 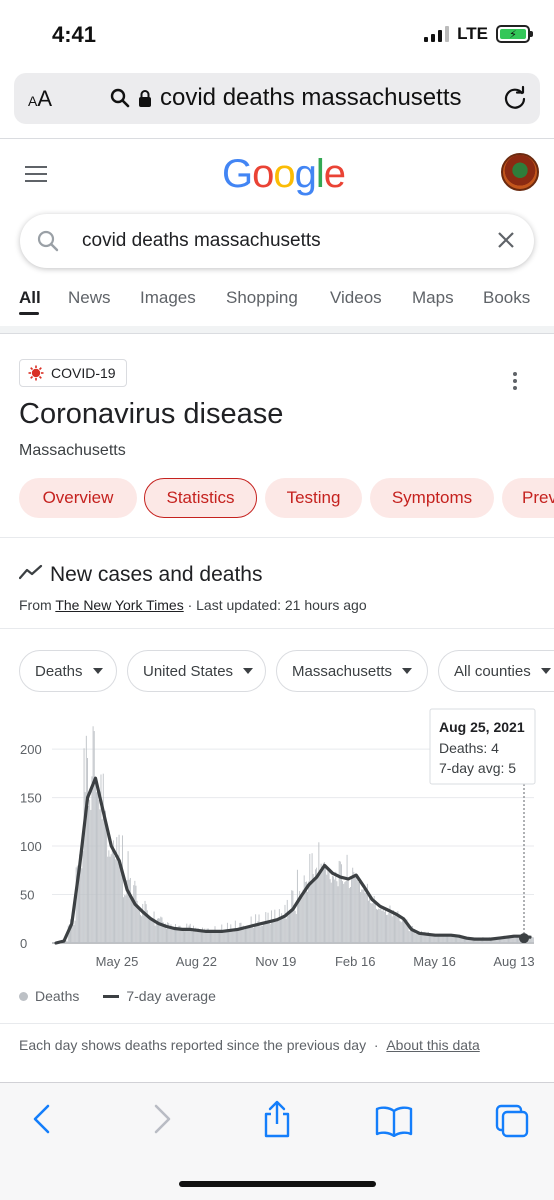 What do you see at coordinates (201, 240) in the screenshot?
I see `search-input: covid deaths massachusetts` at bounding box center [201, 240].